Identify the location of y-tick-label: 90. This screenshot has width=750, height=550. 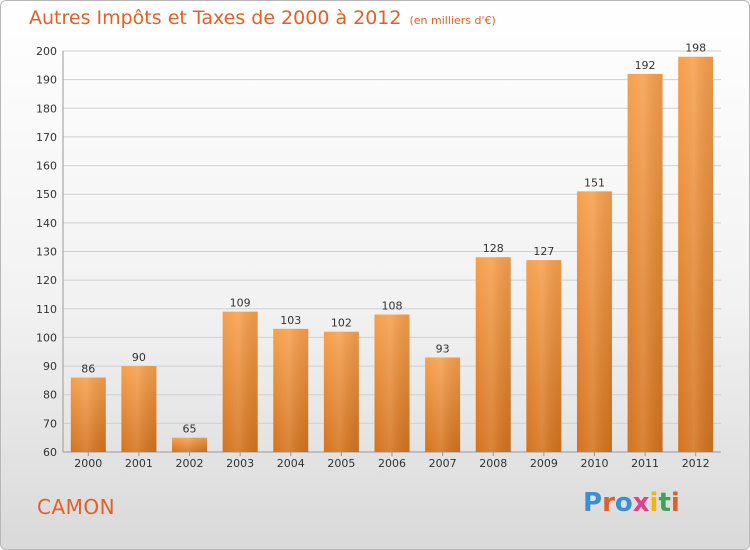
(50, 366).